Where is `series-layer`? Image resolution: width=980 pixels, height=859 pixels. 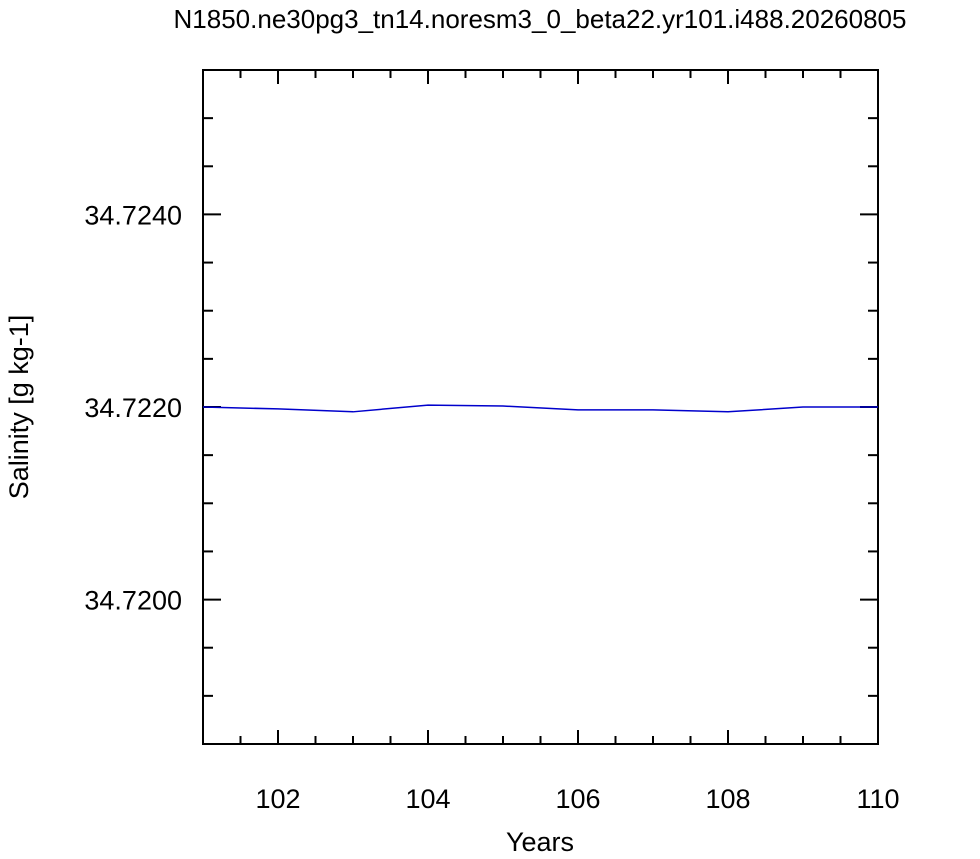
series-layer is located at coordinates (540, 408).